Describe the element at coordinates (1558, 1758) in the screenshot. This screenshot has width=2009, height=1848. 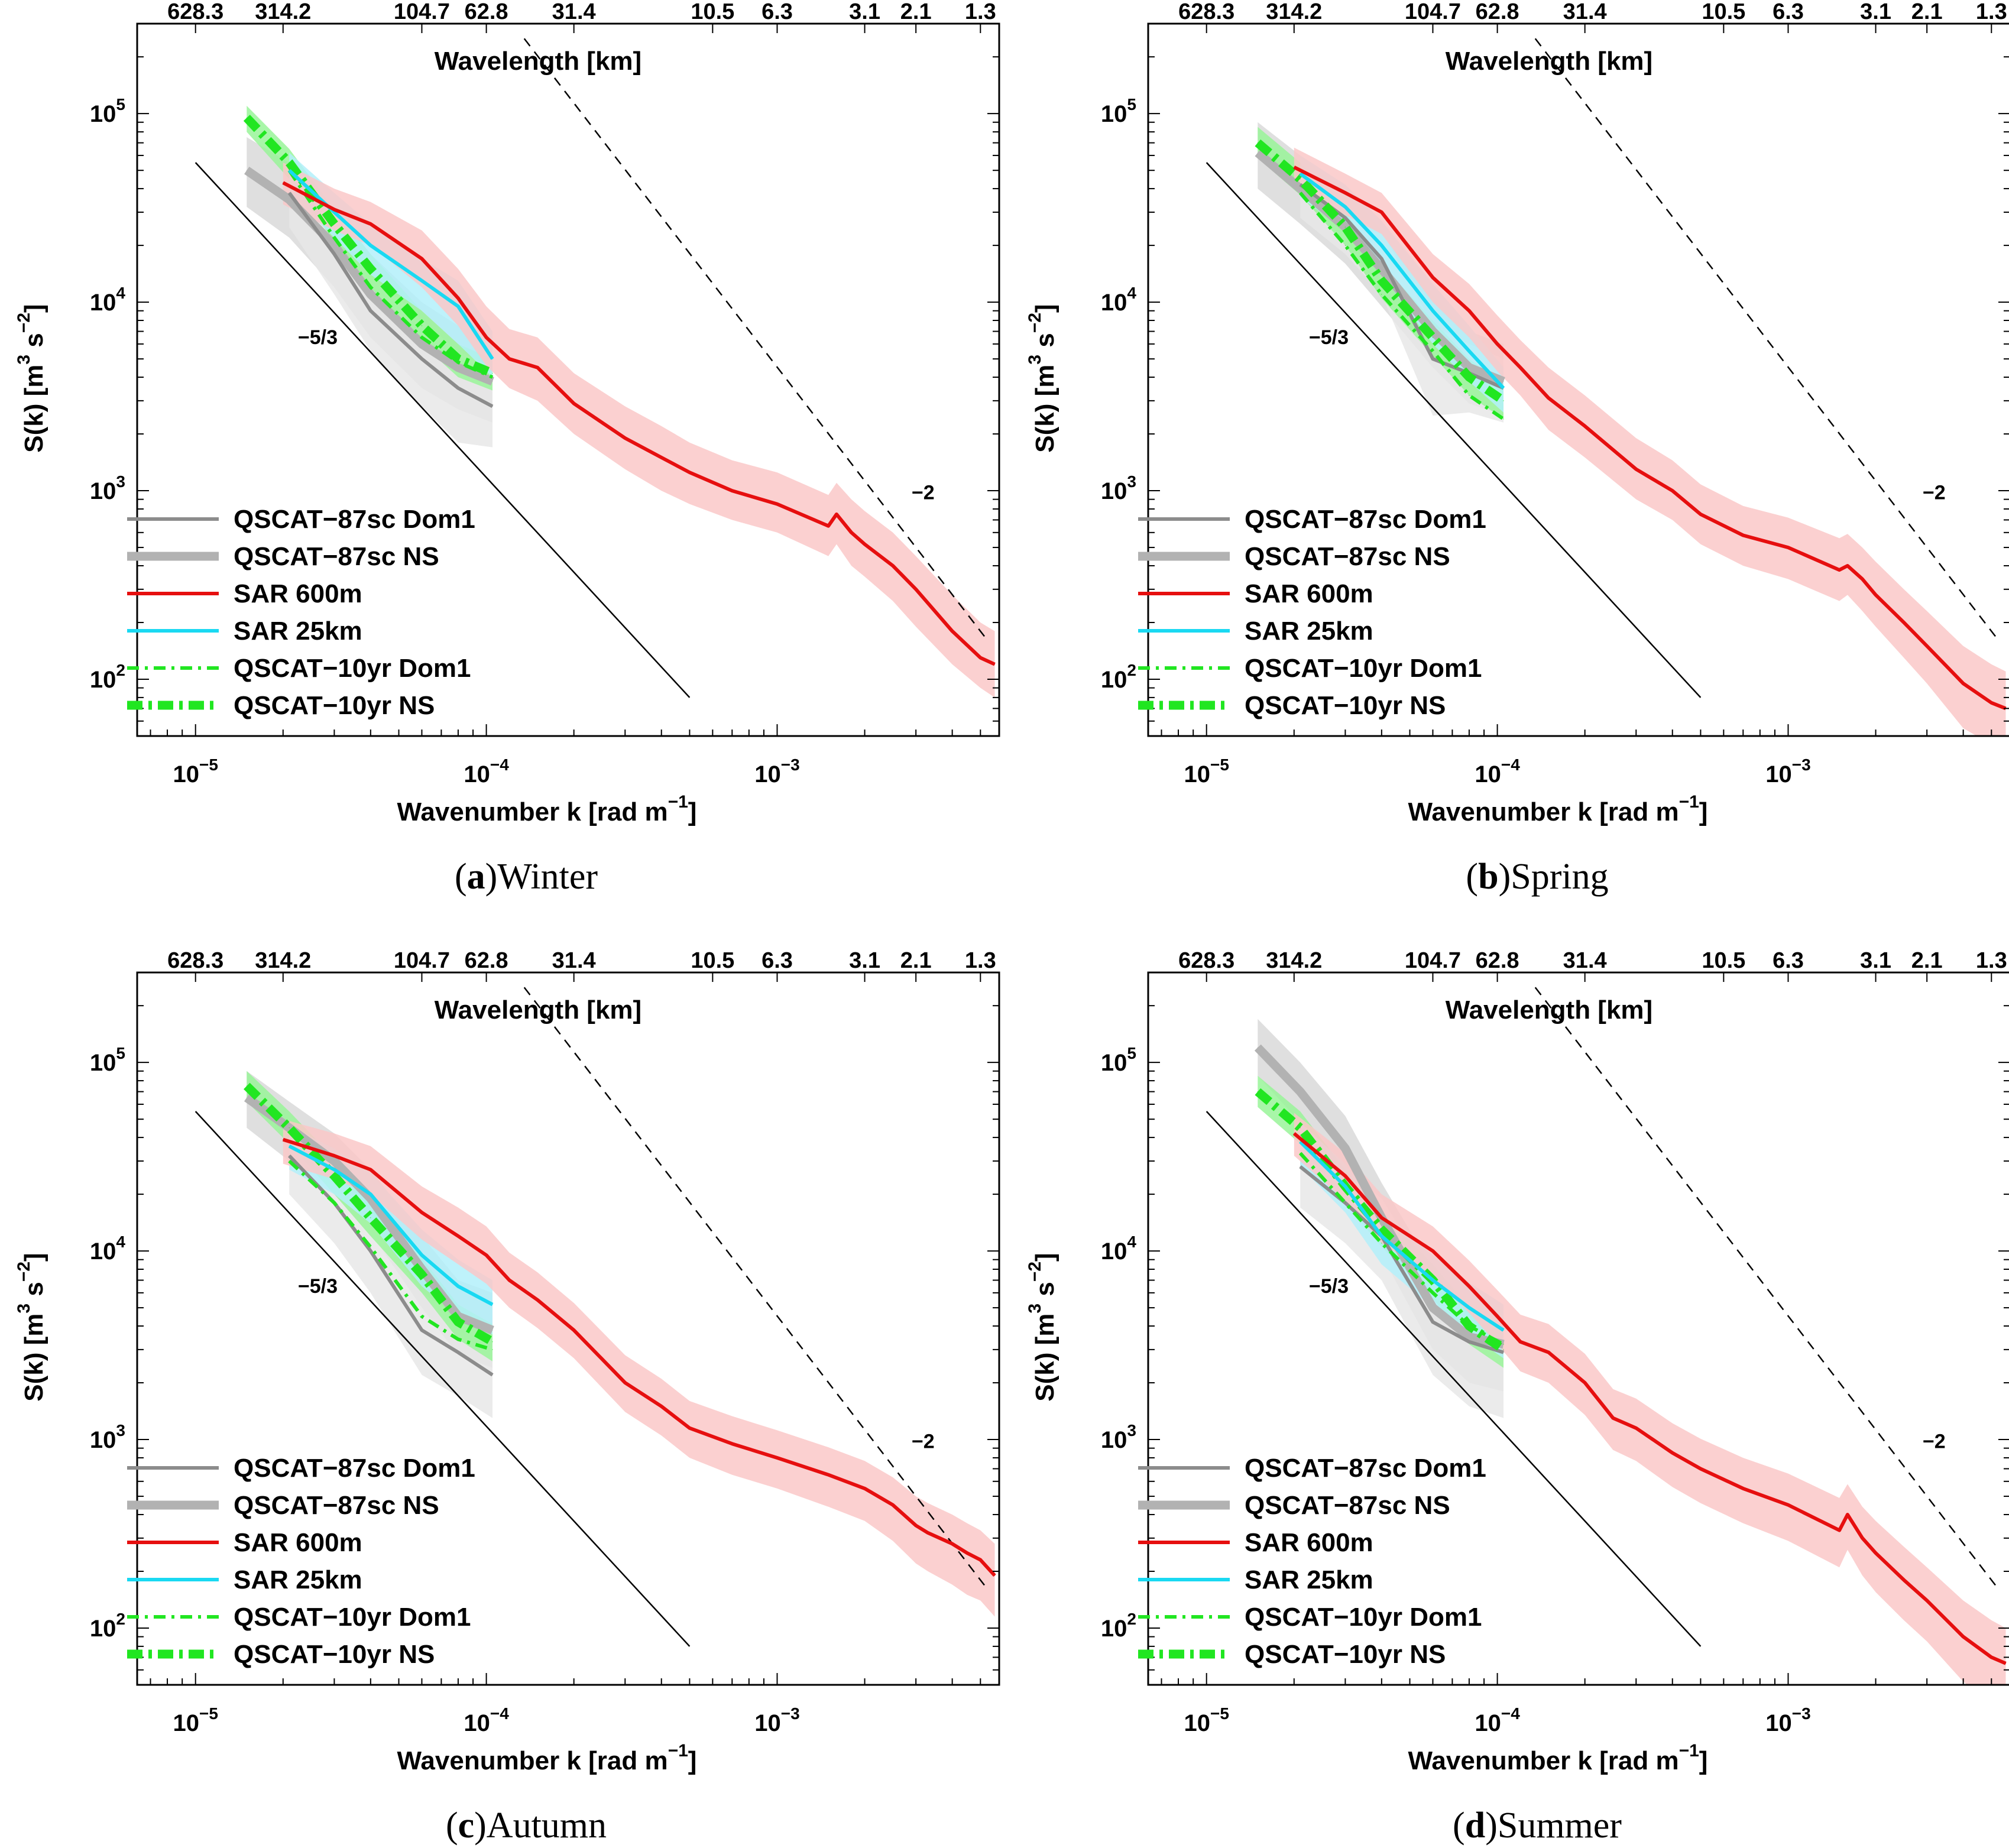
I see `x-axis-title: Wavenumber k [rad m−1]` at that location.